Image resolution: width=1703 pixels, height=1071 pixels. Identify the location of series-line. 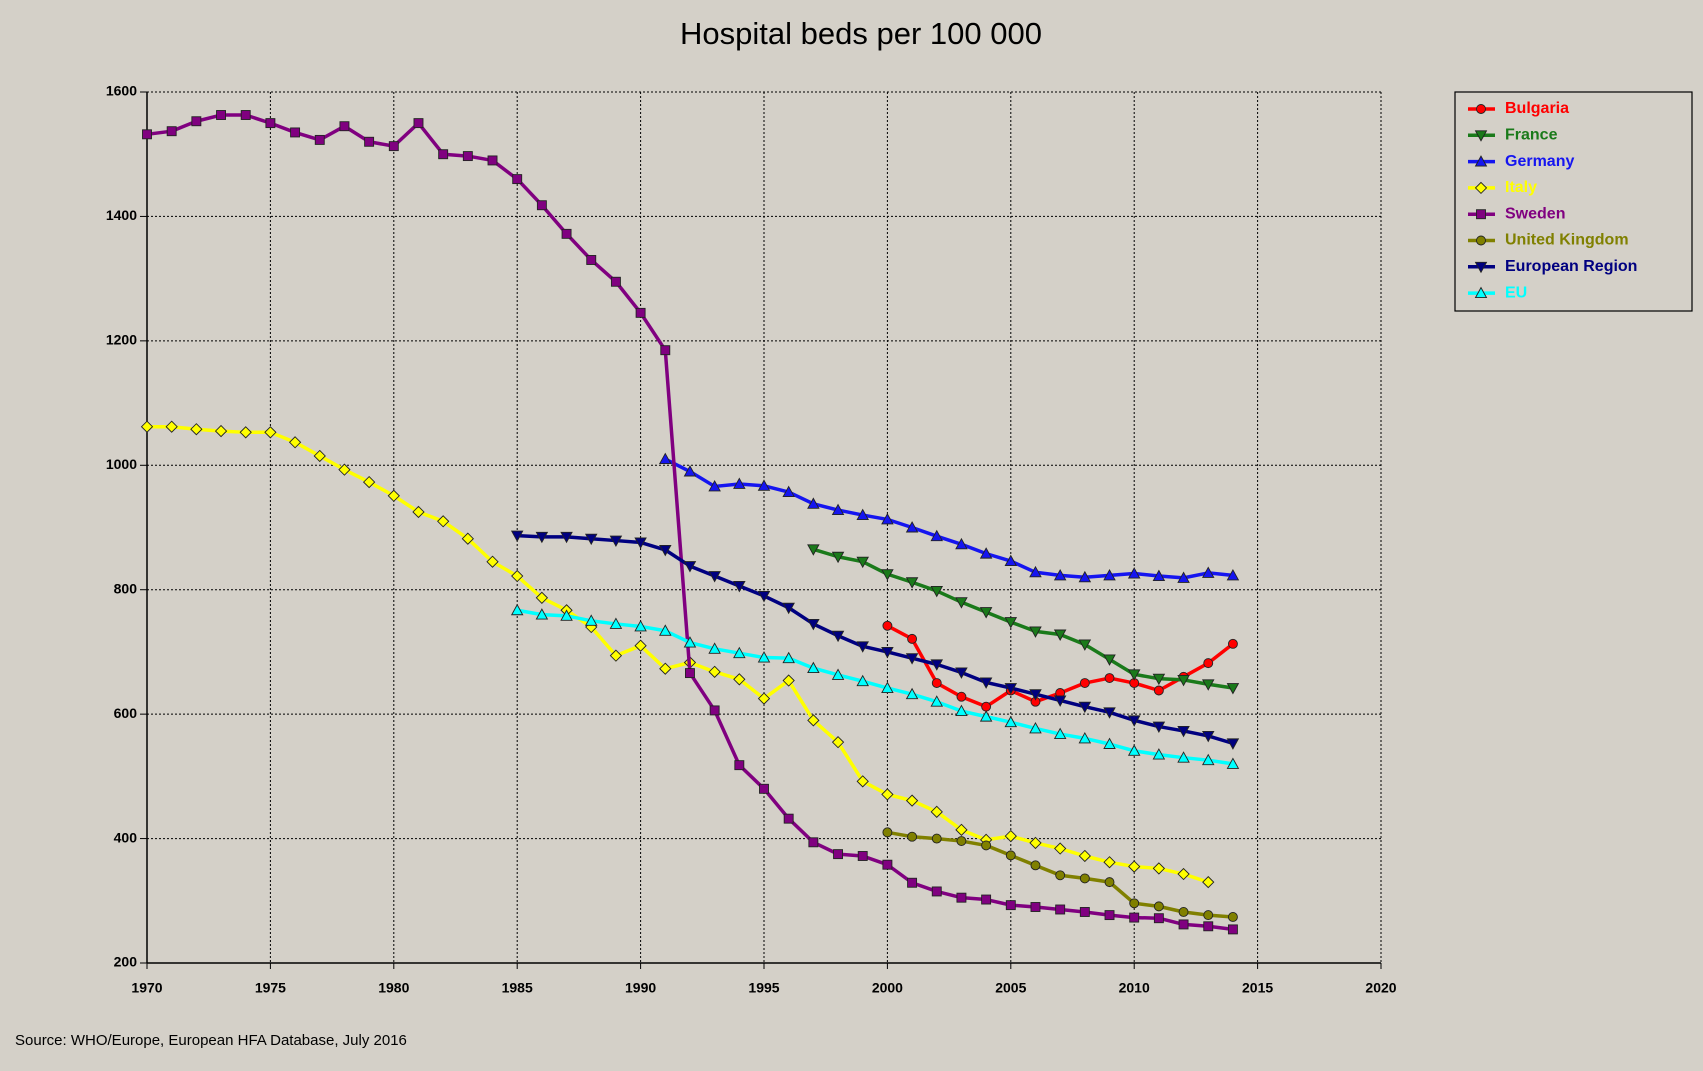
(949, 518).